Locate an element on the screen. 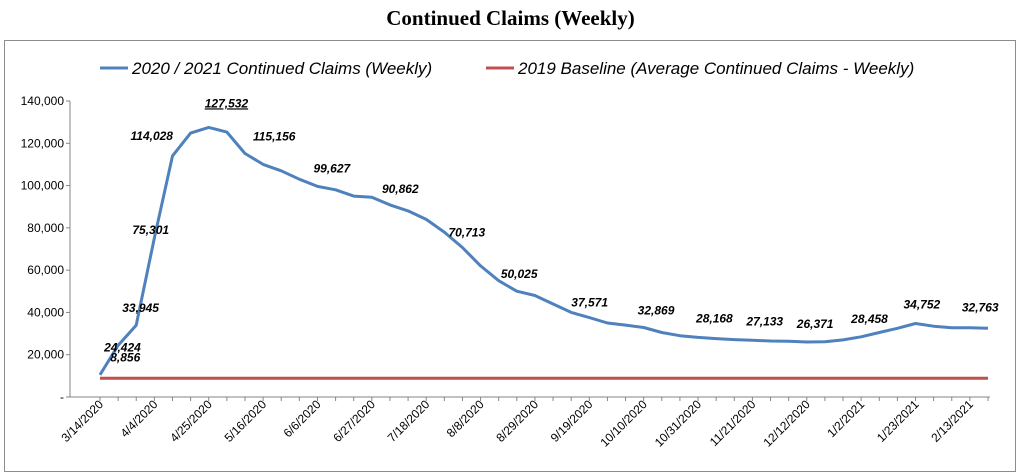 The height and width of the screenshot is (474, 1021). data-label: 115,156 is located at coordinates (274, 137).